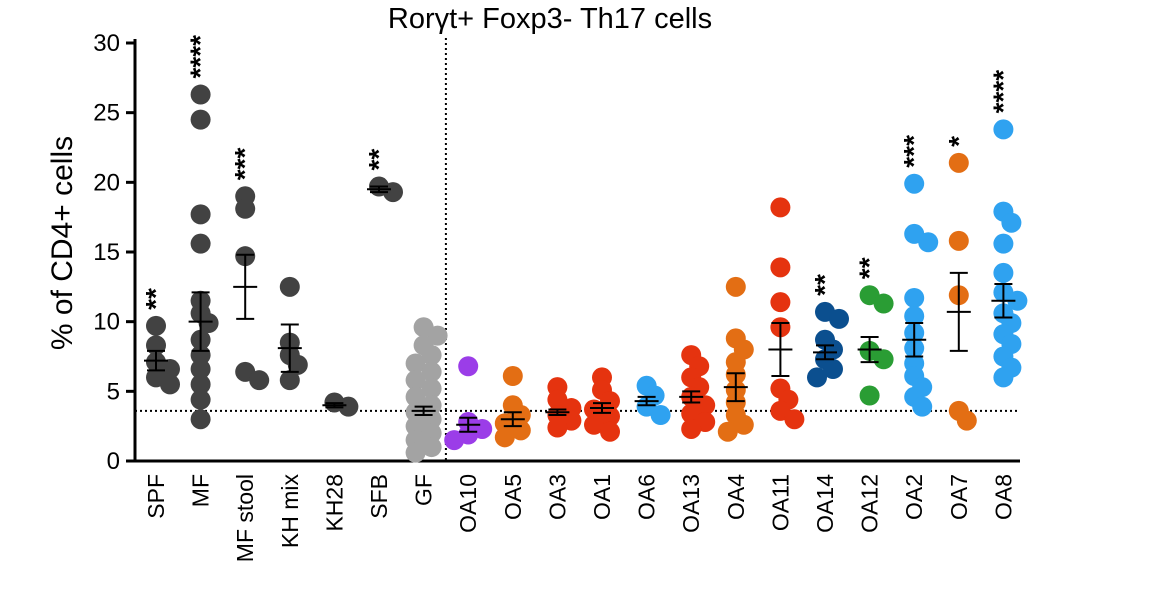  Describe the element at coordinates (557, 497) in the screenshot. I see `category-label: OA3` at that location.